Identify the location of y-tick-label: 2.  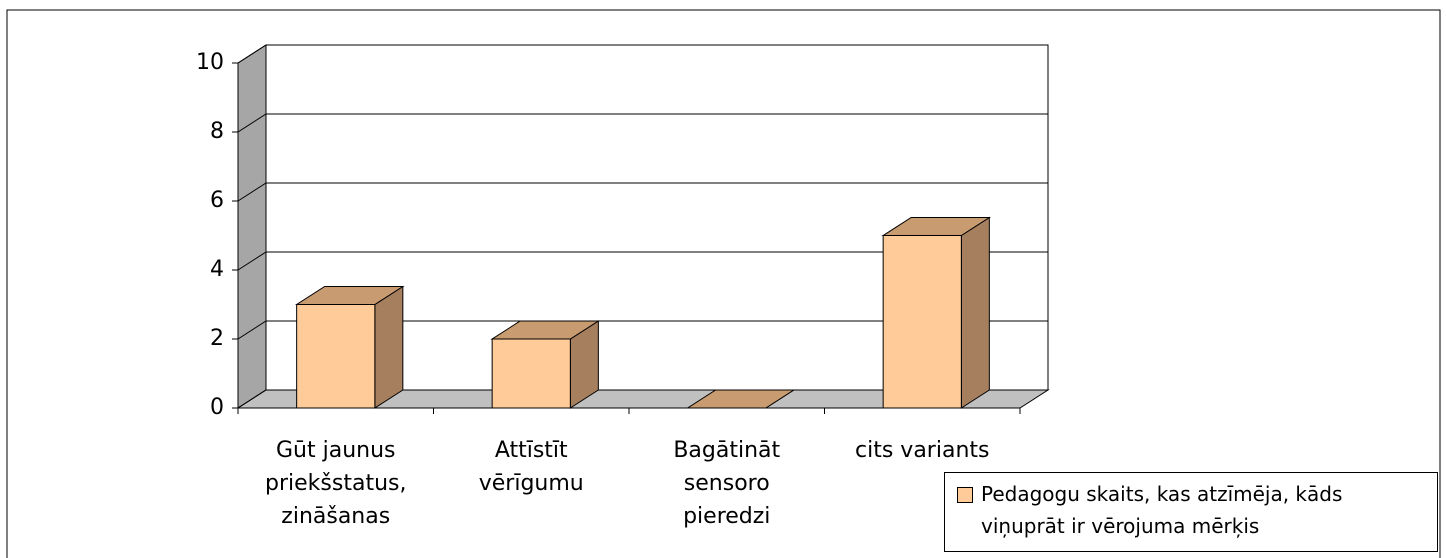
(217, 338).